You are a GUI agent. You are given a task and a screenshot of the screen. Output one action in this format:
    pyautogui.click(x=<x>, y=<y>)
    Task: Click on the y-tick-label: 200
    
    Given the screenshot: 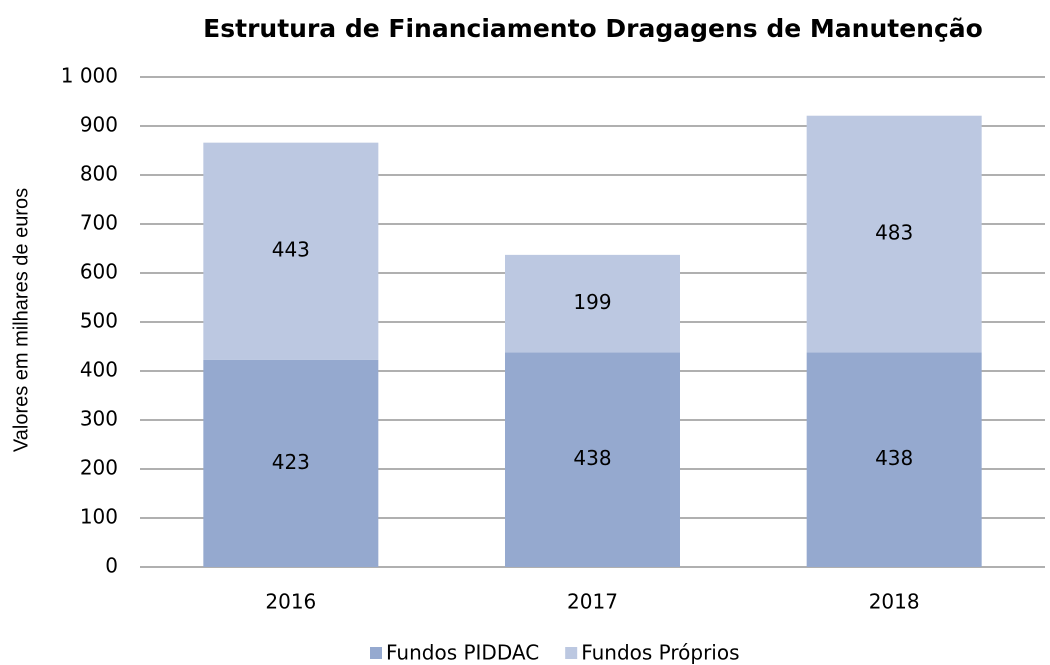 What is the action you would take?
    pyautogui.click(x=99, y=468)
    